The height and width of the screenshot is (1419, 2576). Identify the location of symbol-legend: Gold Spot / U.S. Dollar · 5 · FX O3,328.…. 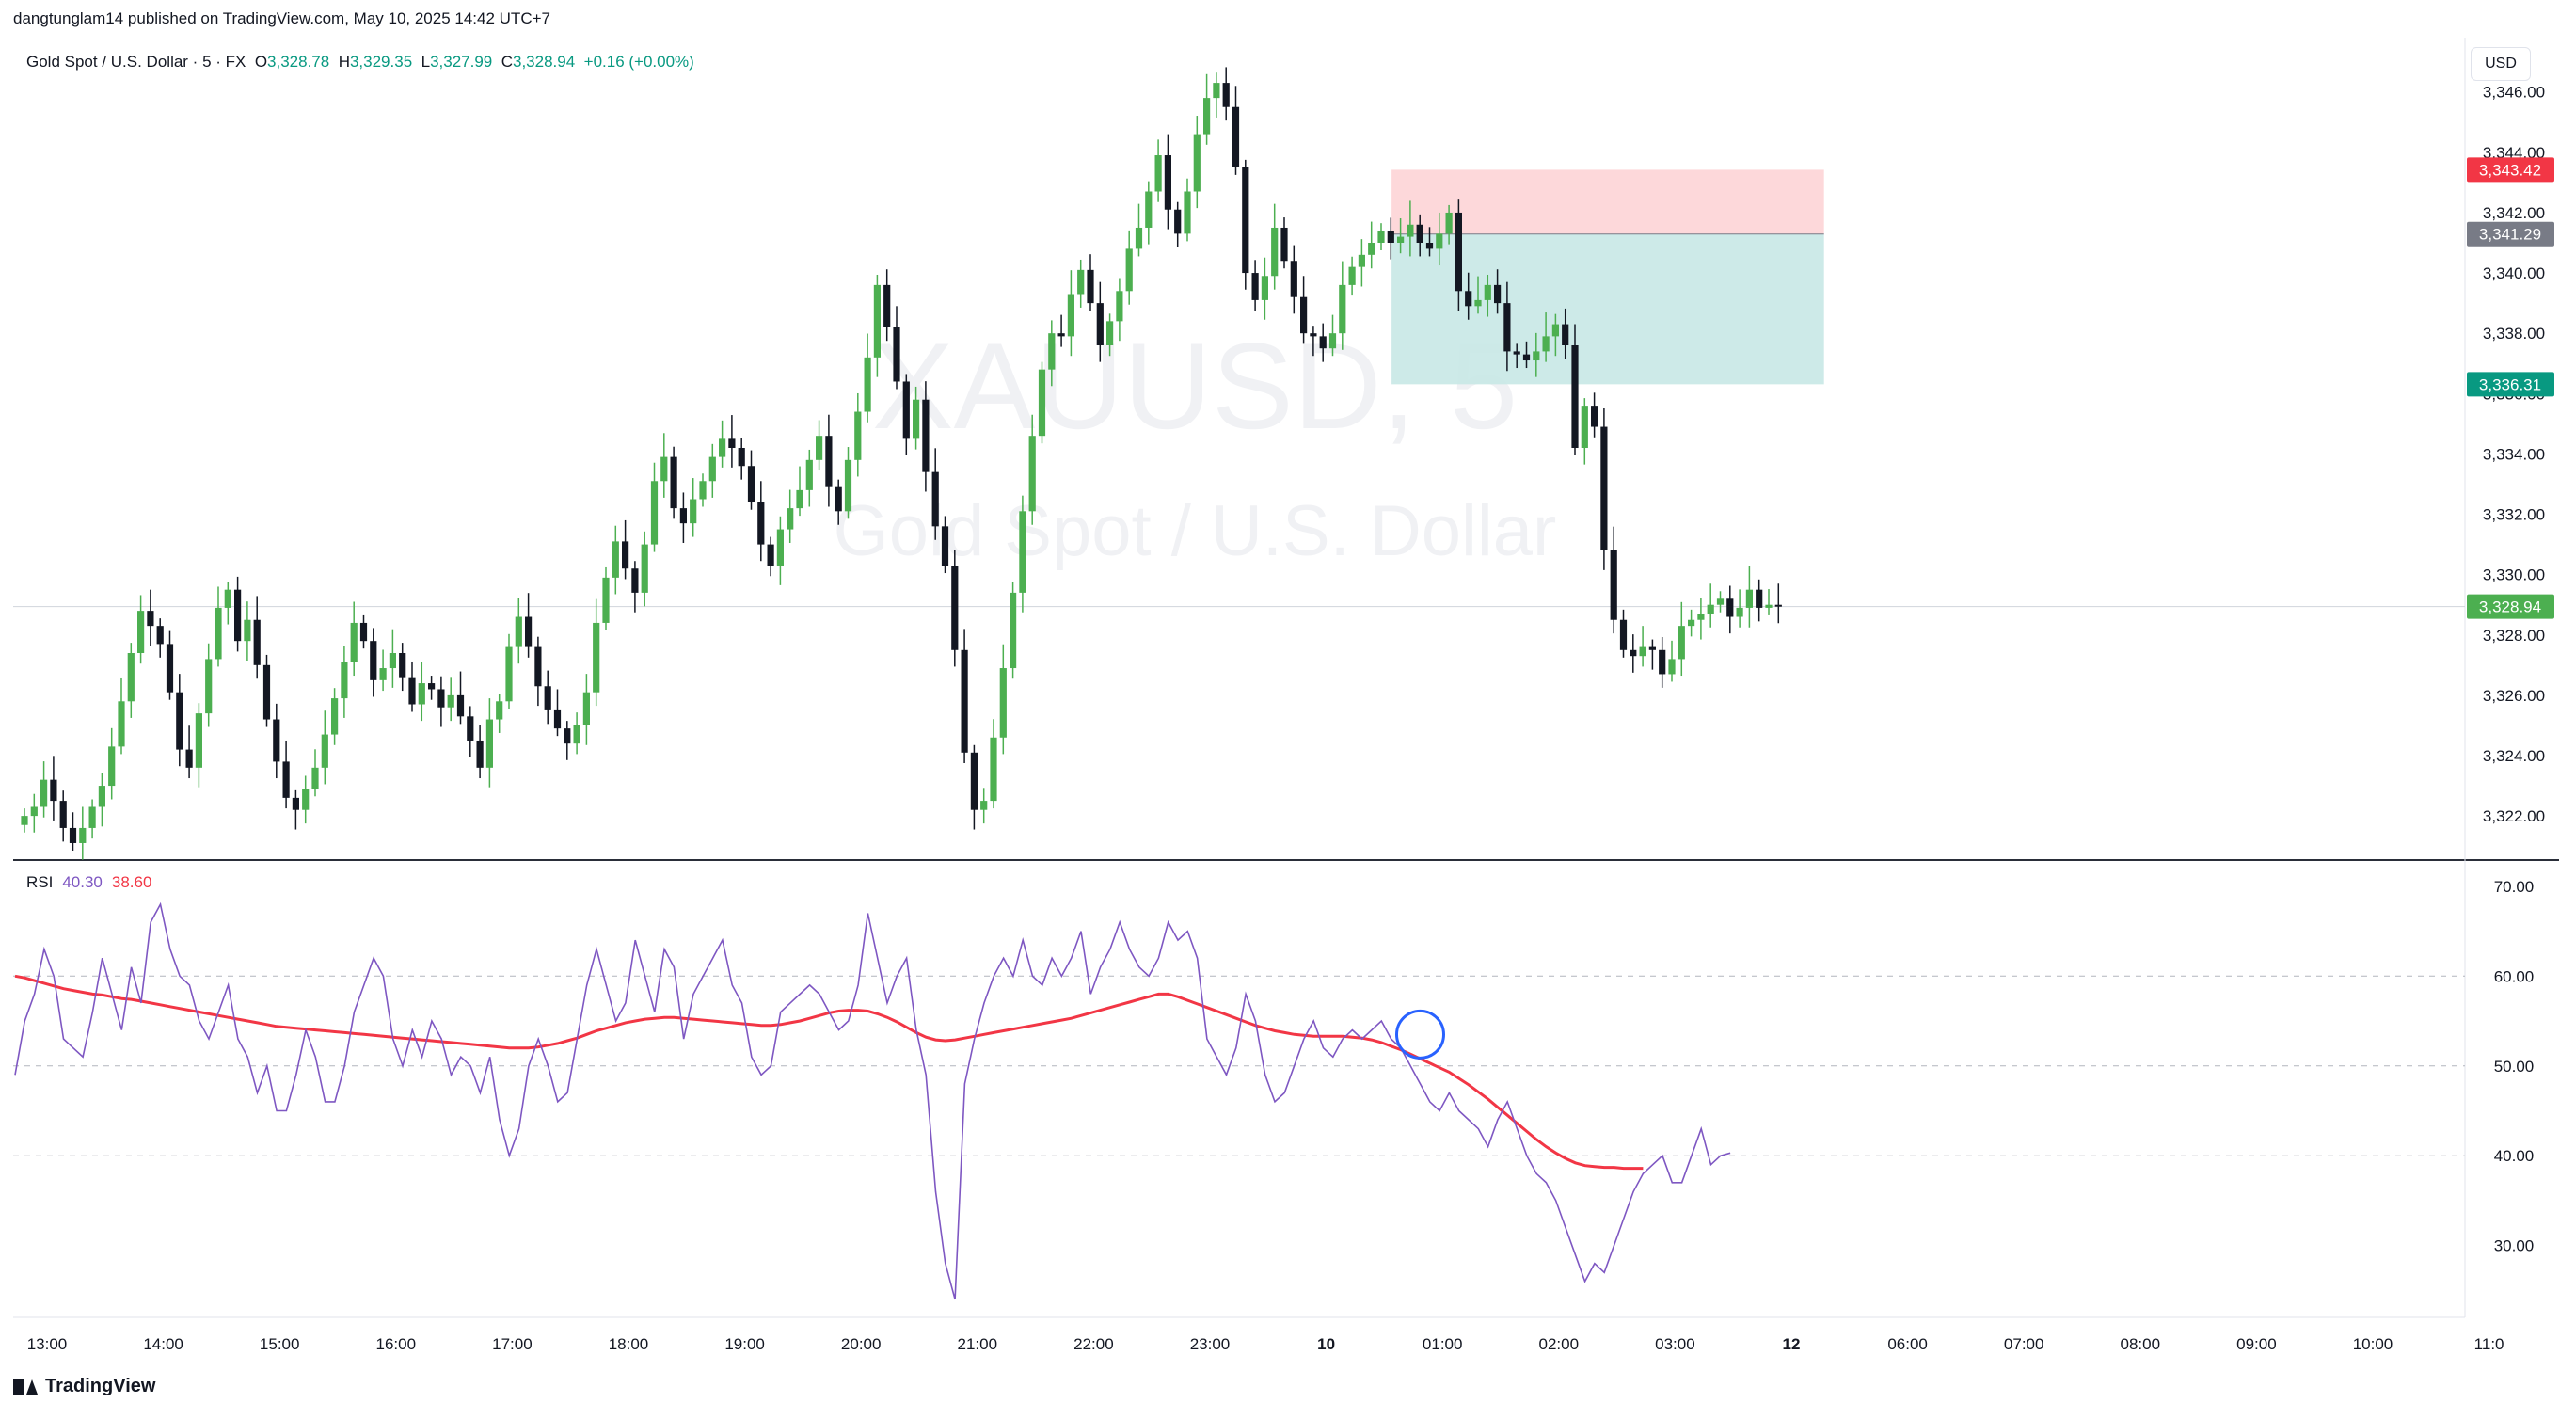
(360, 62).